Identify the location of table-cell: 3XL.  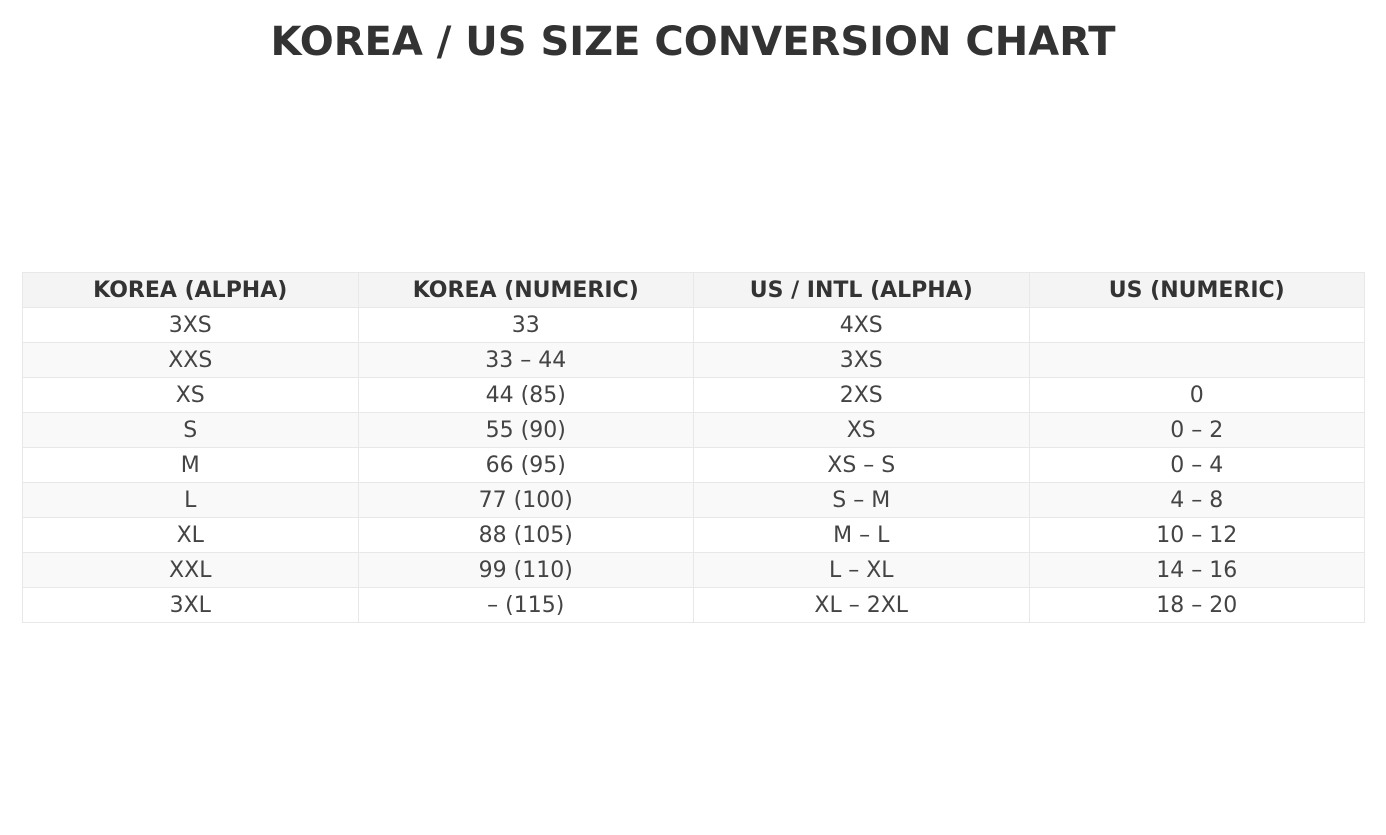
(190, 605).